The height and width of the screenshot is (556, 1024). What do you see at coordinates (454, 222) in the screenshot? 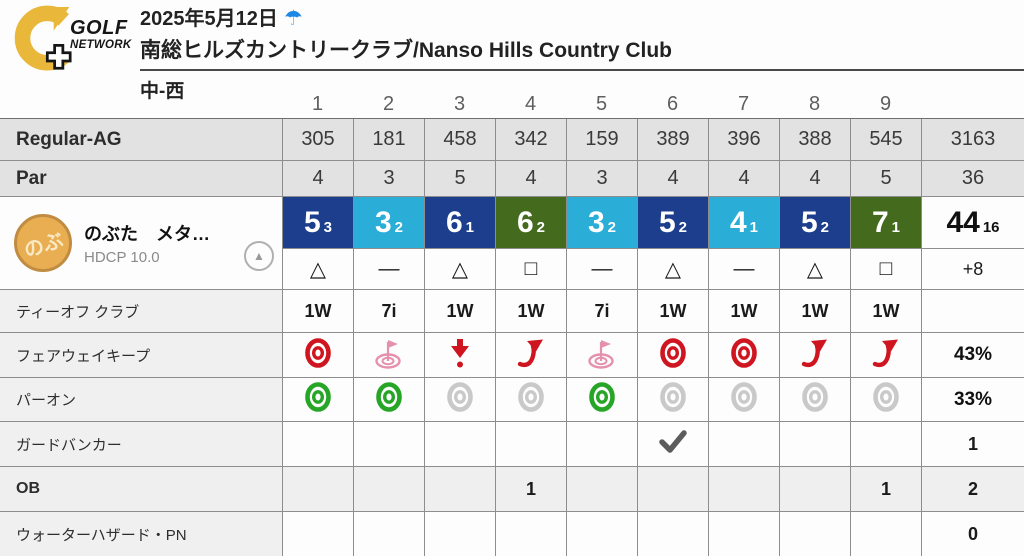
I see `score-value: 6` at bounding box center [454, 222].